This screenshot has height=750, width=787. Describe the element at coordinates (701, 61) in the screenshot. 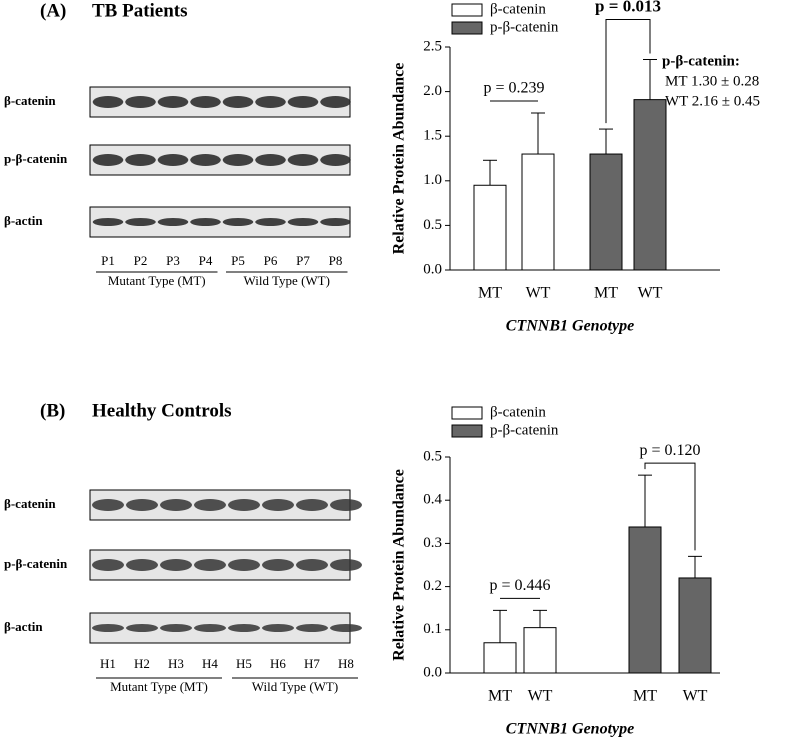

I see `stats-note: p-β-catenin:` at that location.